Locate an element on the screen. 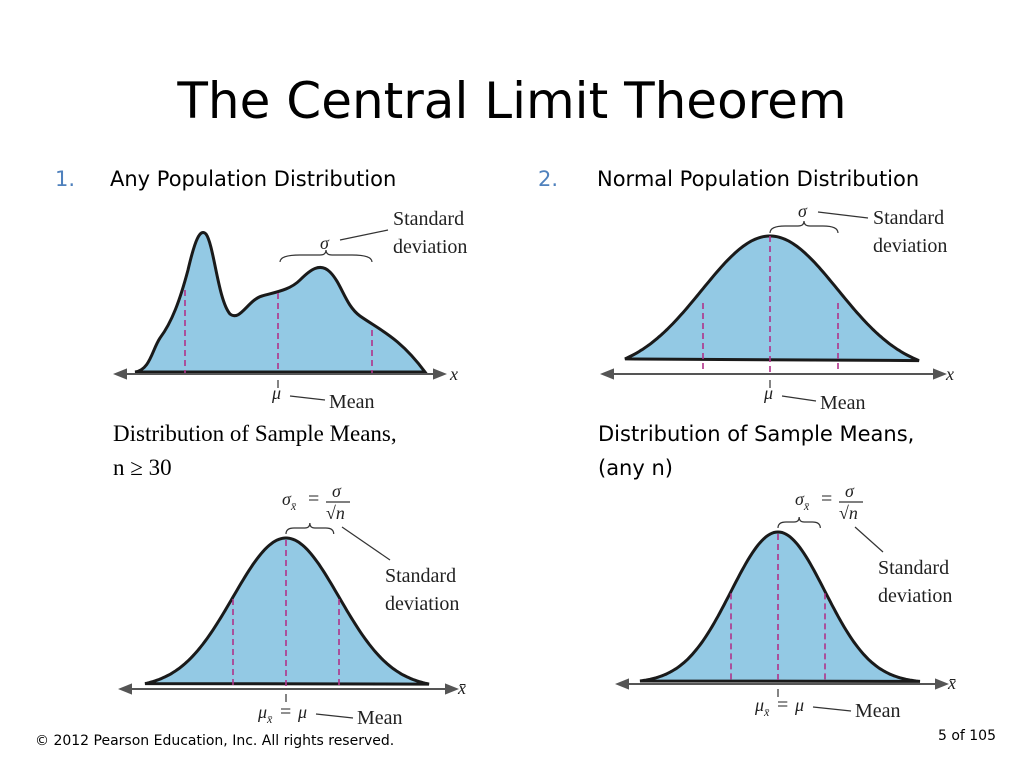  page-number: 5 of 105 is located at coordinates (967, 736).